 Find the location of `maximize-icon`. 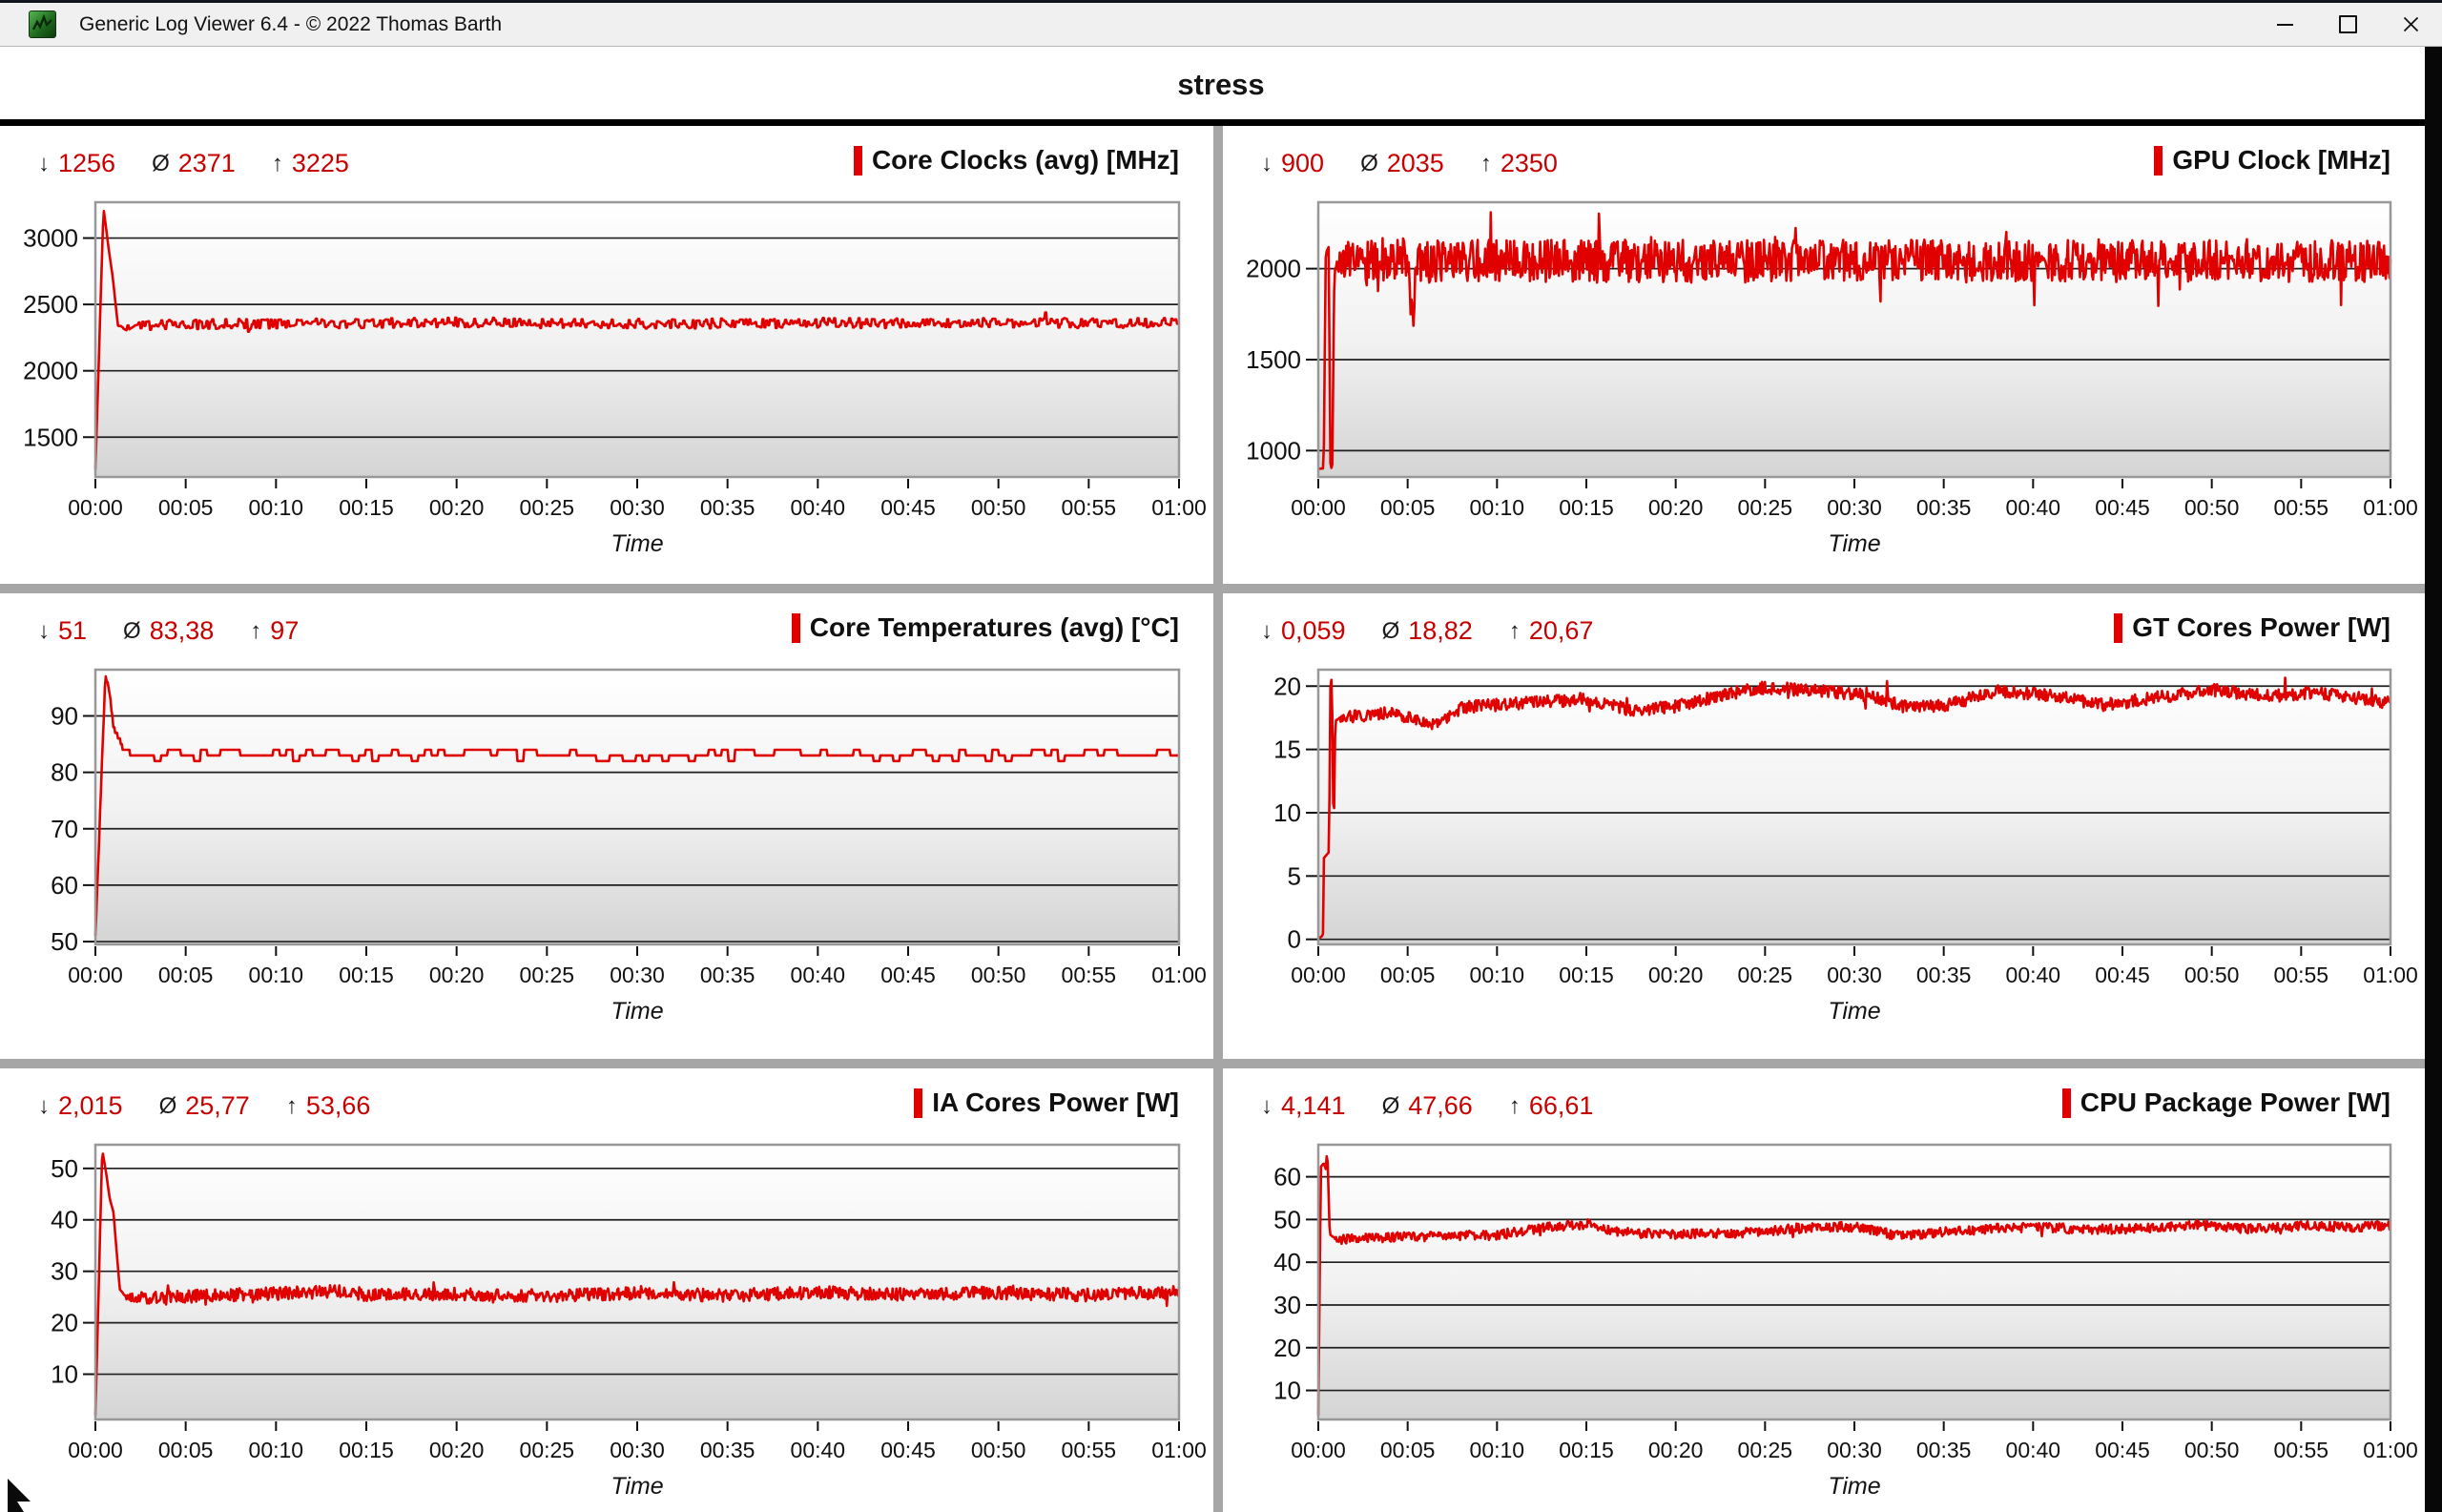

maximize-icon is located at coordinates (2347, 24).